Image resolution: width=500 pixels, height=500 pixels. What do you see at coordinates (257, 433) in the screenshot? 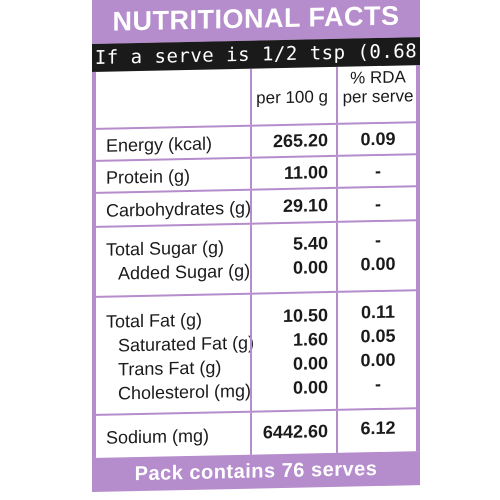
I see `table-row-sodium: Sodium (mg) 6442.60 6.12` at bounding box center [257, 433].